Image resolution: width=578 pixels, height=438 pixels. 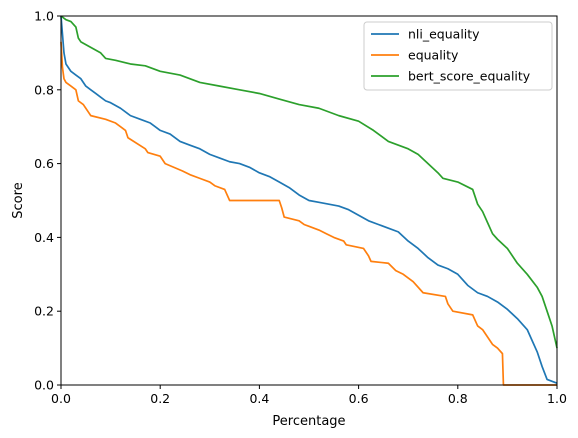 I want to click on y-tick-label: 0.0, so click(x=44, y=385).